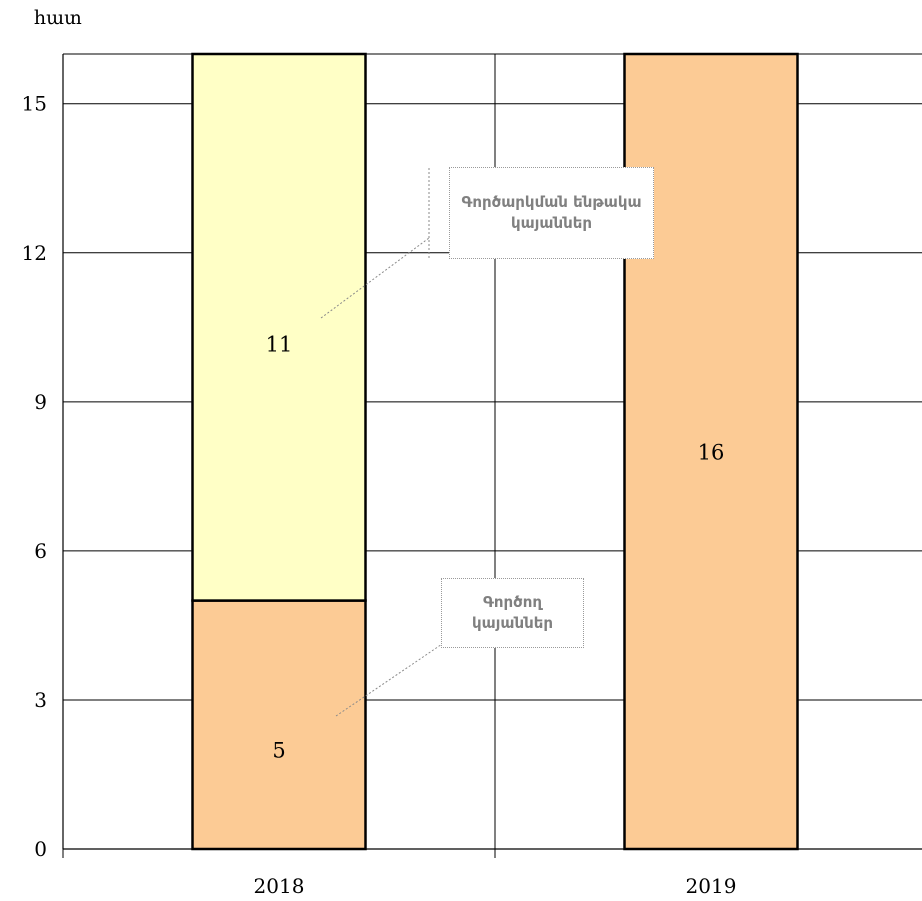  Describe the element at coordinates (40, 849) in the screenshot. I see `y-tick-label: 0` at that location.